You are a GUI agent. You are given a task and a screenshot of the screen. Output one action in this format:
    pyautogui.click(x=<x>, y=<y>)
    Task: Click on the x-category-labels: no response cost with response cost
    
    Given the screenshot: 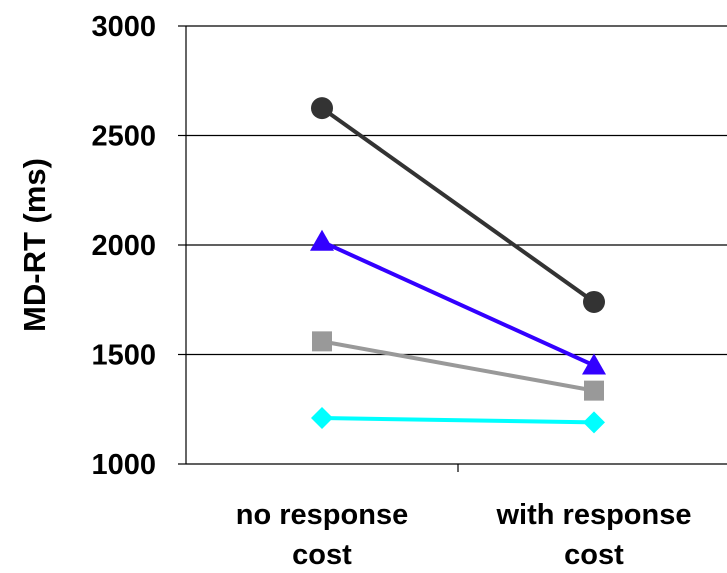 What is the action you would take?
    pyautogui.click(x=464, y=535)
    